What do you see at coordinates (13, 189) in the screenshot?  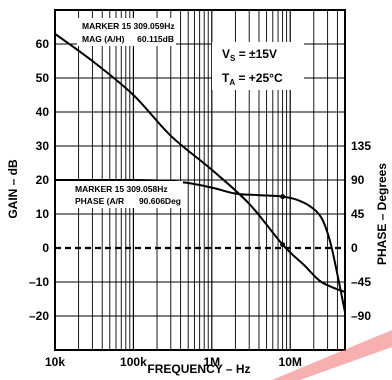 I see `y-axis-title: GAIN – dB` at bounding box center [13, 189].